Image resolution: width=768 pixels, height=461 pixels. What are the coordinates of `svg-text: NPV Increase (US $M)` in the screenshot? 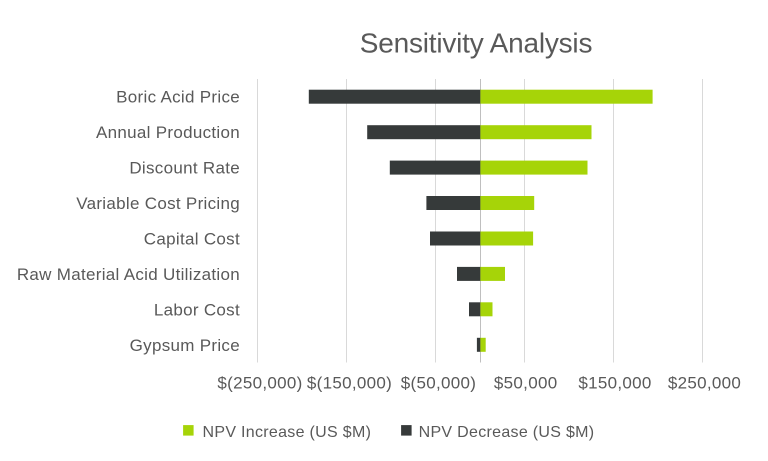 It's located at (287, 432).